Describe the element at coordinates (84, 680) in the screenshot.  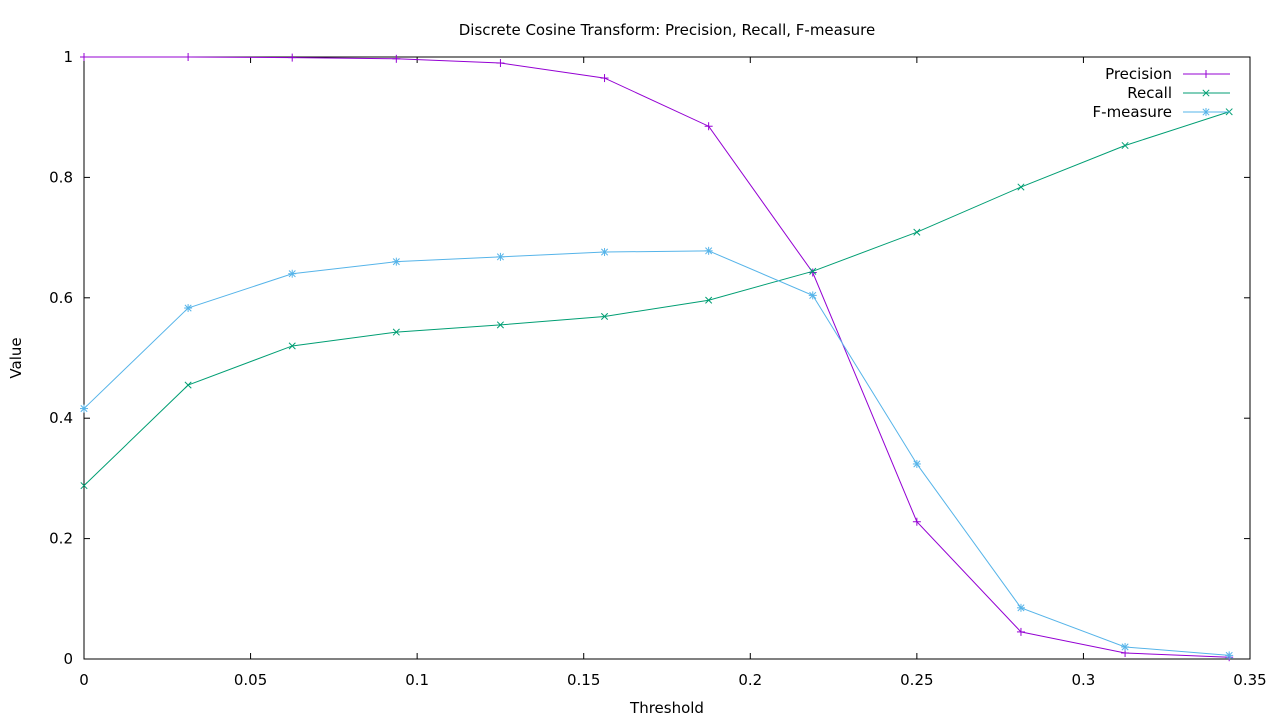
I see `x-tick-label: 0` at that location.